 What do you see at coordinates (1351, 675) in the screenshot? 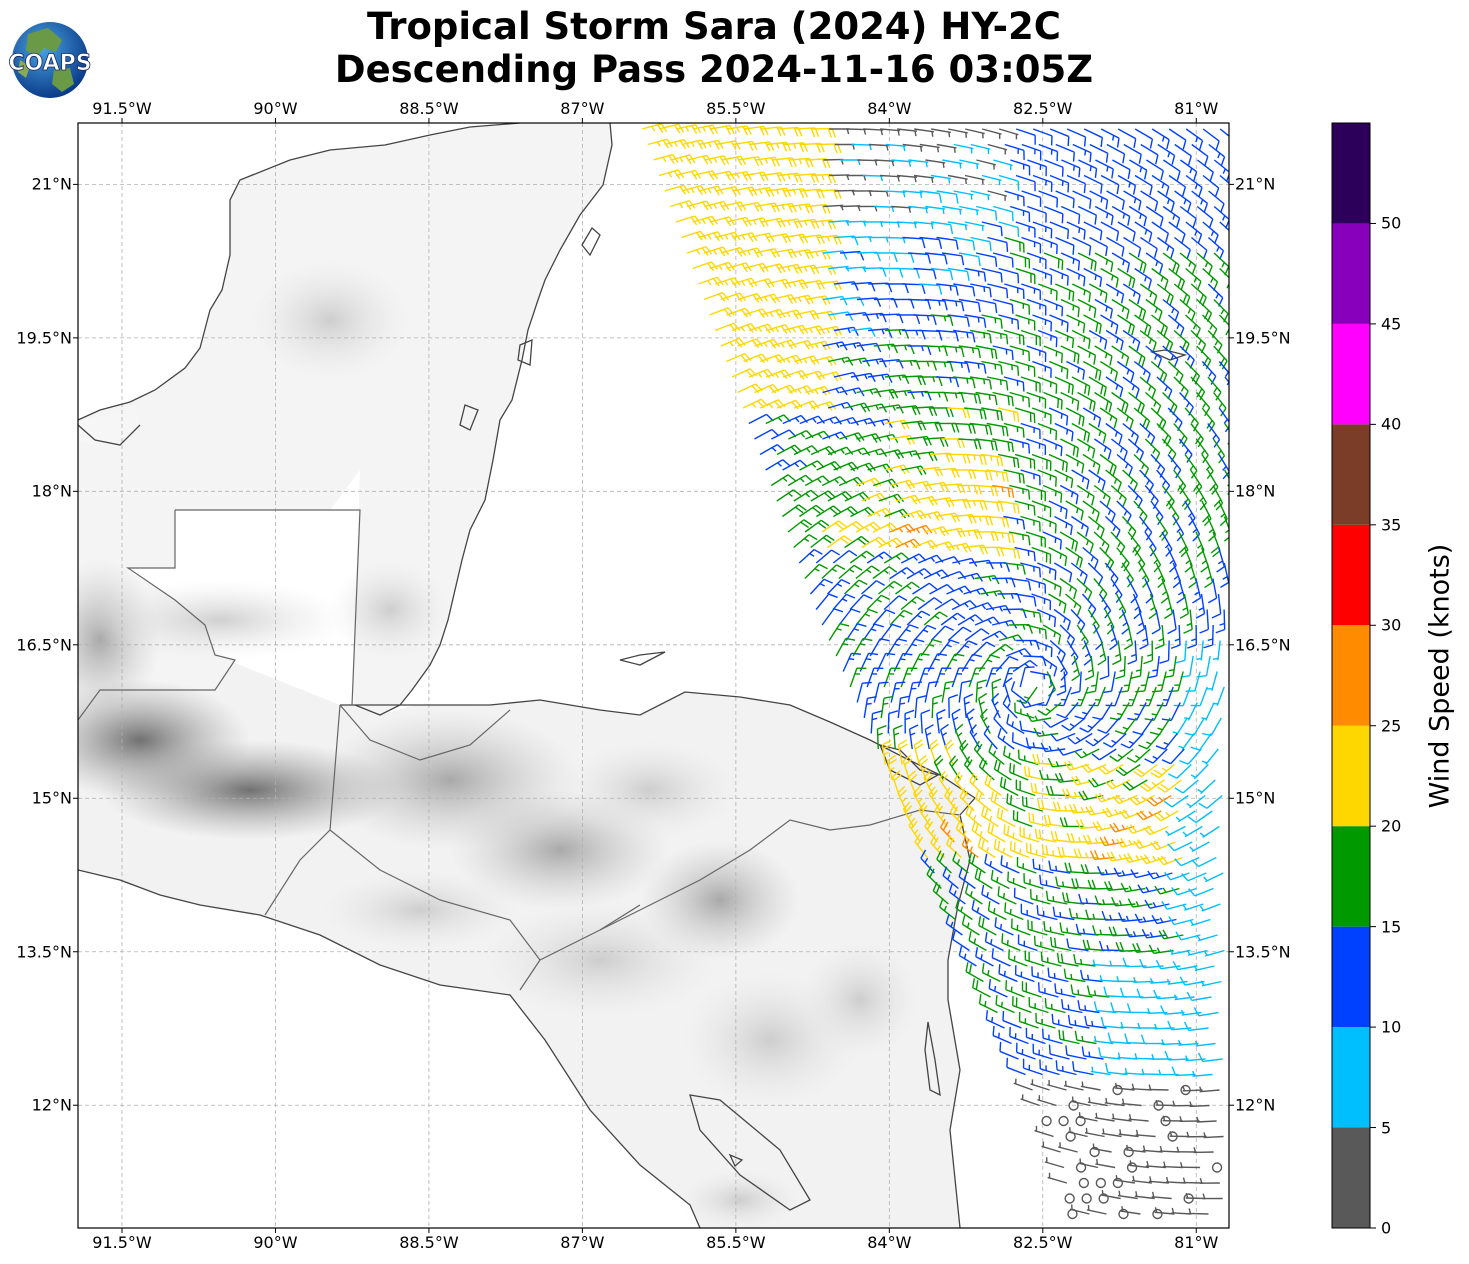
I see `colorbar` at bounding box center [1351, 675].